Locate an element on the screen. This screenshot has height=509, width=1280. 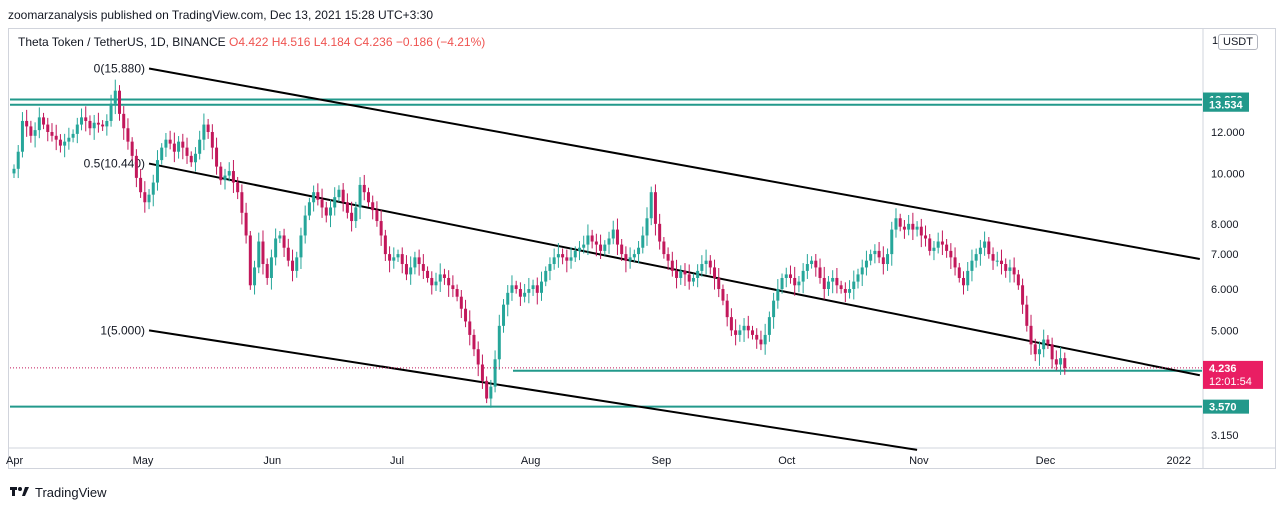
symbol-title: Theta Token / TetherUS, 1D, BINANCE is located at coordinates (122, 42).